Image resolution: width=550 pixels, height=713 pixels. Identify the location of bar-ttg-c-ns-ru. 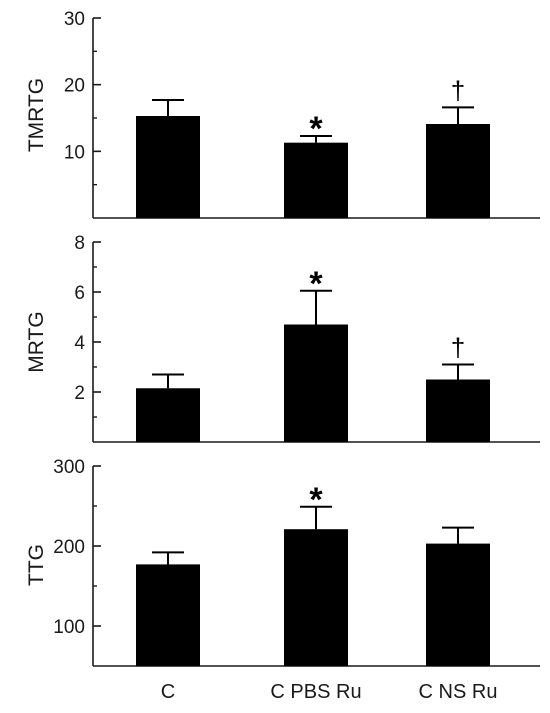
(458, 604).